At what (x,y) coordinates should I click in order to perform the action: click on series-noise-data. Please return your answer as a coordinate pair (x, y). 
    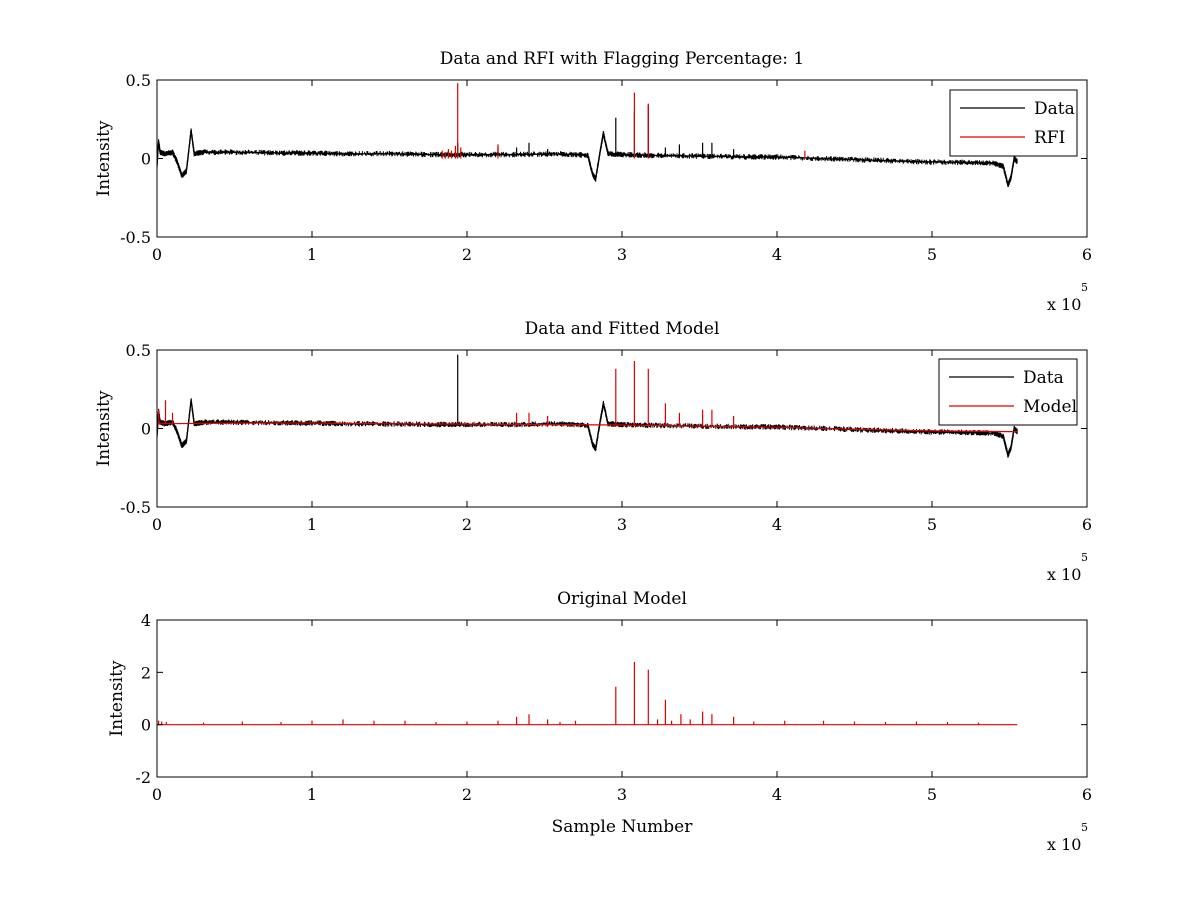
    Looking at the image, I should click on (587, 157).